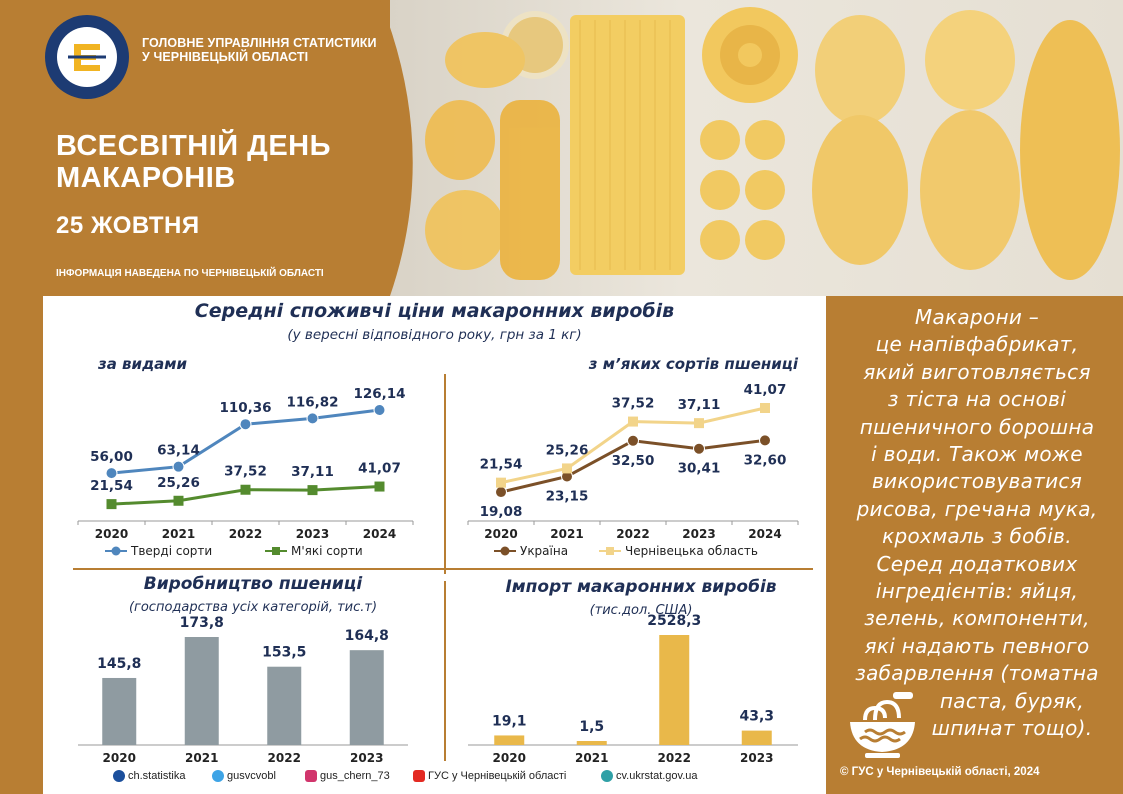 The width and height of the screenshot is (1123, 794). I want to click on divider-top, so click(445, 474).